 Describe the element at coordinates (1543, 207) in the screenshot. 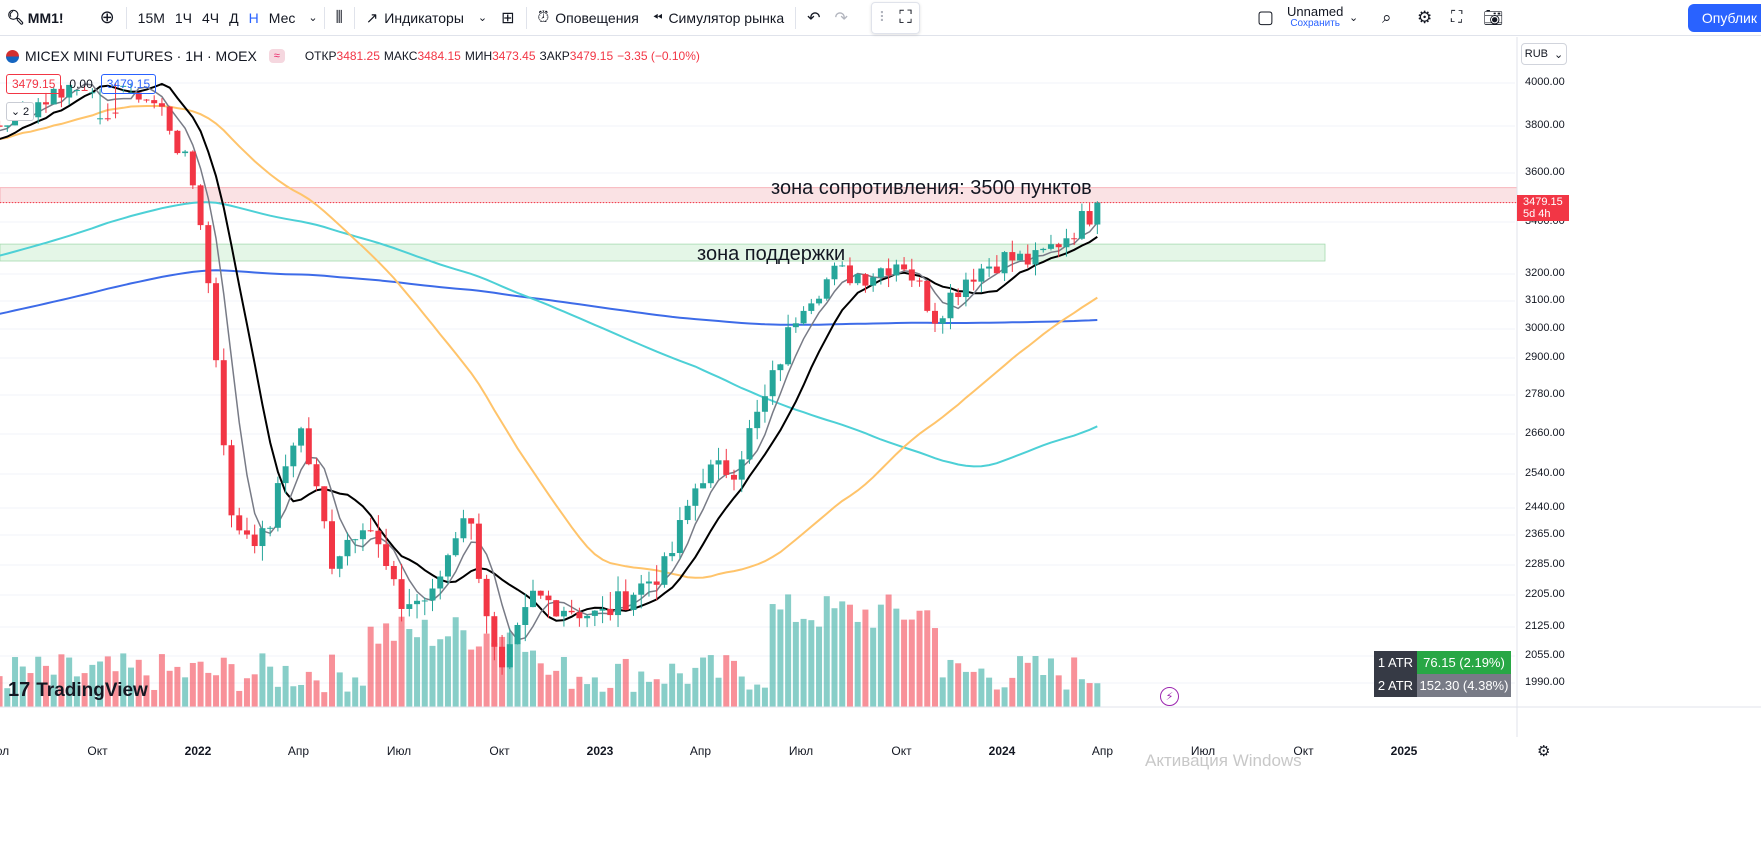

I see `last-price-tag: 3479.15 5d 4h` at that location.